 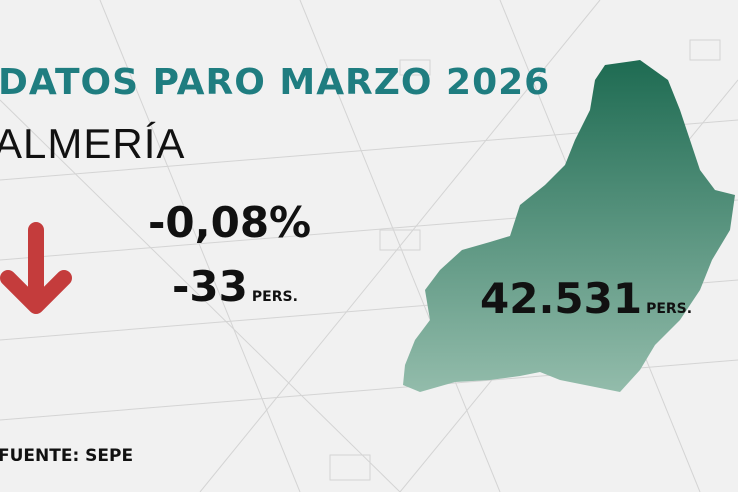 I want to click on page-title: DATOS PARO MARZO 2026, so click(x=275, y=82).